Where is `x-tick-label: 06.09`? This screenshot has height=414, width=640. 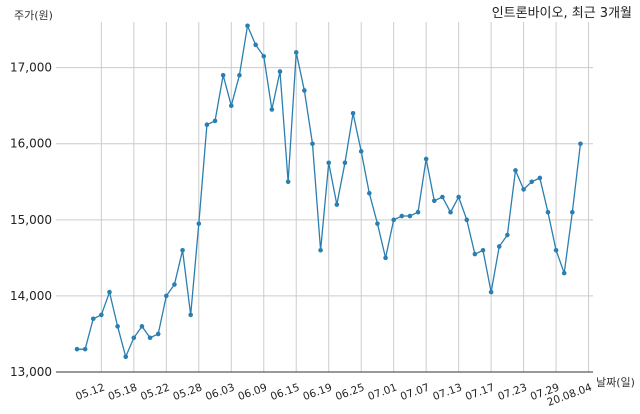 x-tick-label: 06.09 is located at coordinates (252, 393).